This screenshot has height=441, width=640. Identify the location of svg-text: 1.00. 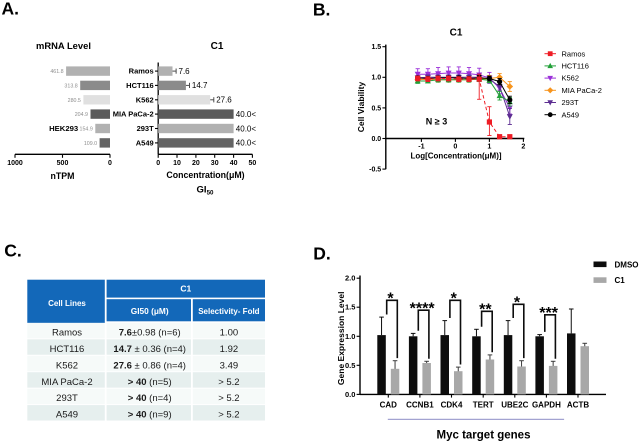
(229, 332).